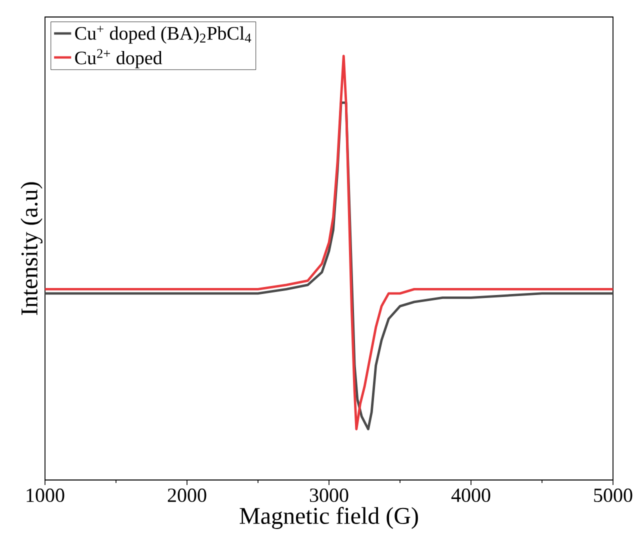  Describe the element at coordinates (118, 58) in the screenshot. I see `legend-label: Cu$^{2+}$ doped` at that location.